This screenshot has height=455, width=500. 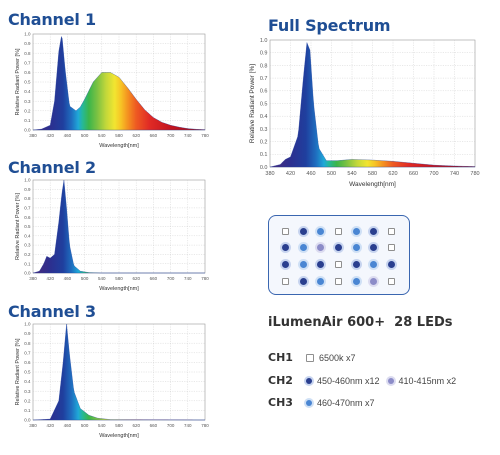 I want to click on x-tick-label: 420, so click(x=50, y=135).